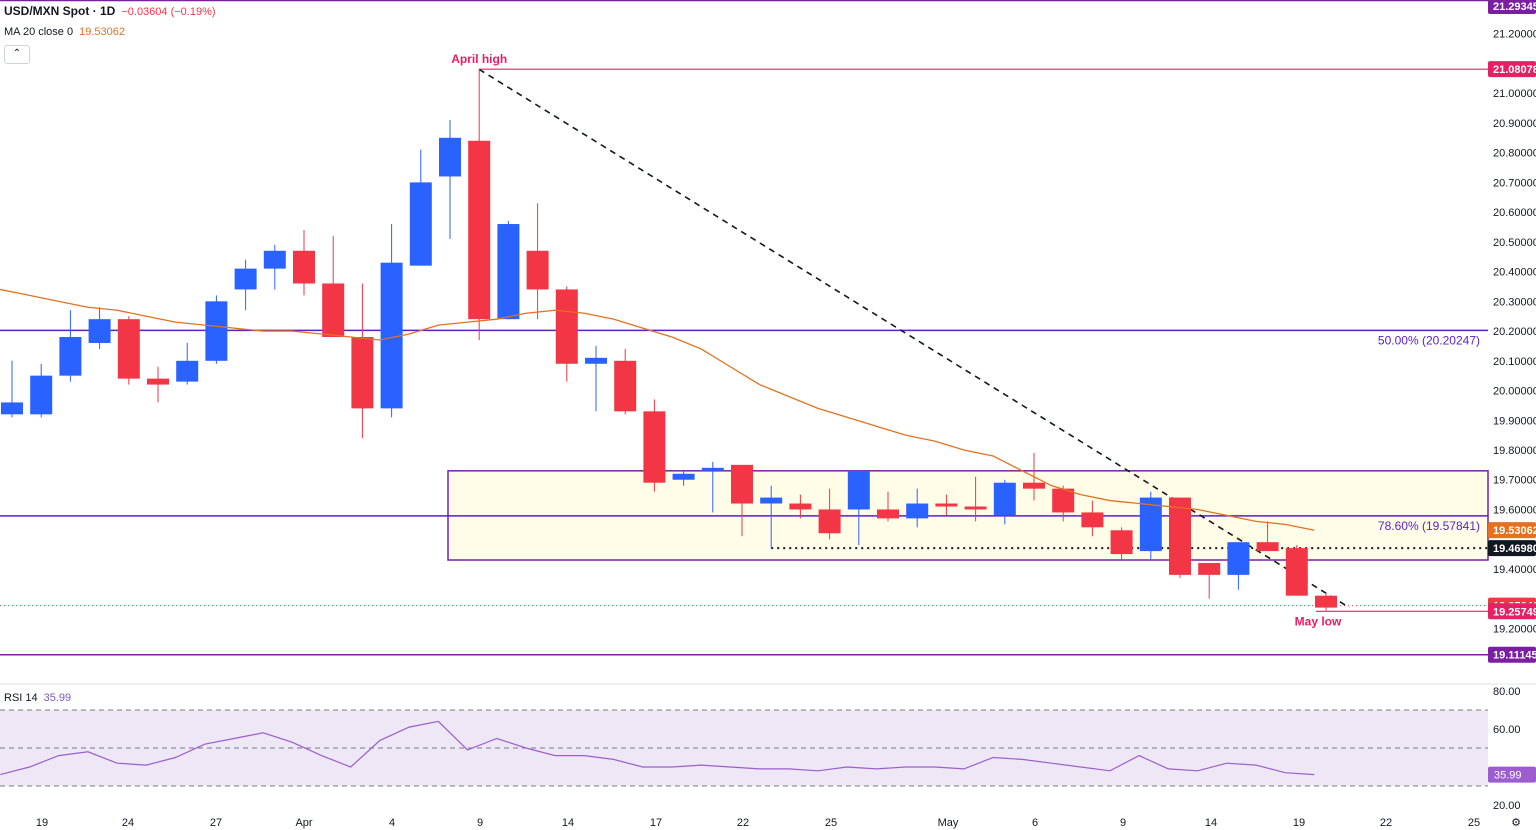 This screenshot has width=1536, height=830. Describe the element at coordinates (17, 54) in the screenshot. I see `chevron-up-icon: ⌃` at that location.